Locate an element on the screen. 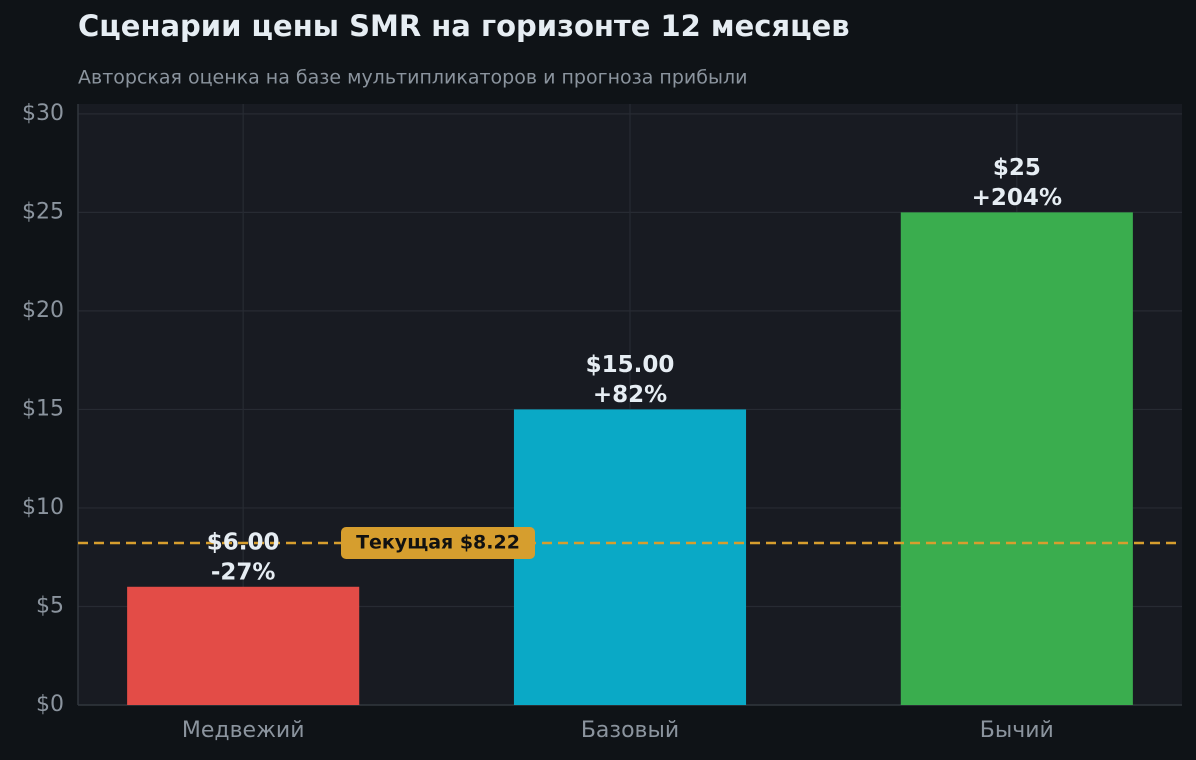  y-tick-label: $5 is located at coordinates (50, 605).